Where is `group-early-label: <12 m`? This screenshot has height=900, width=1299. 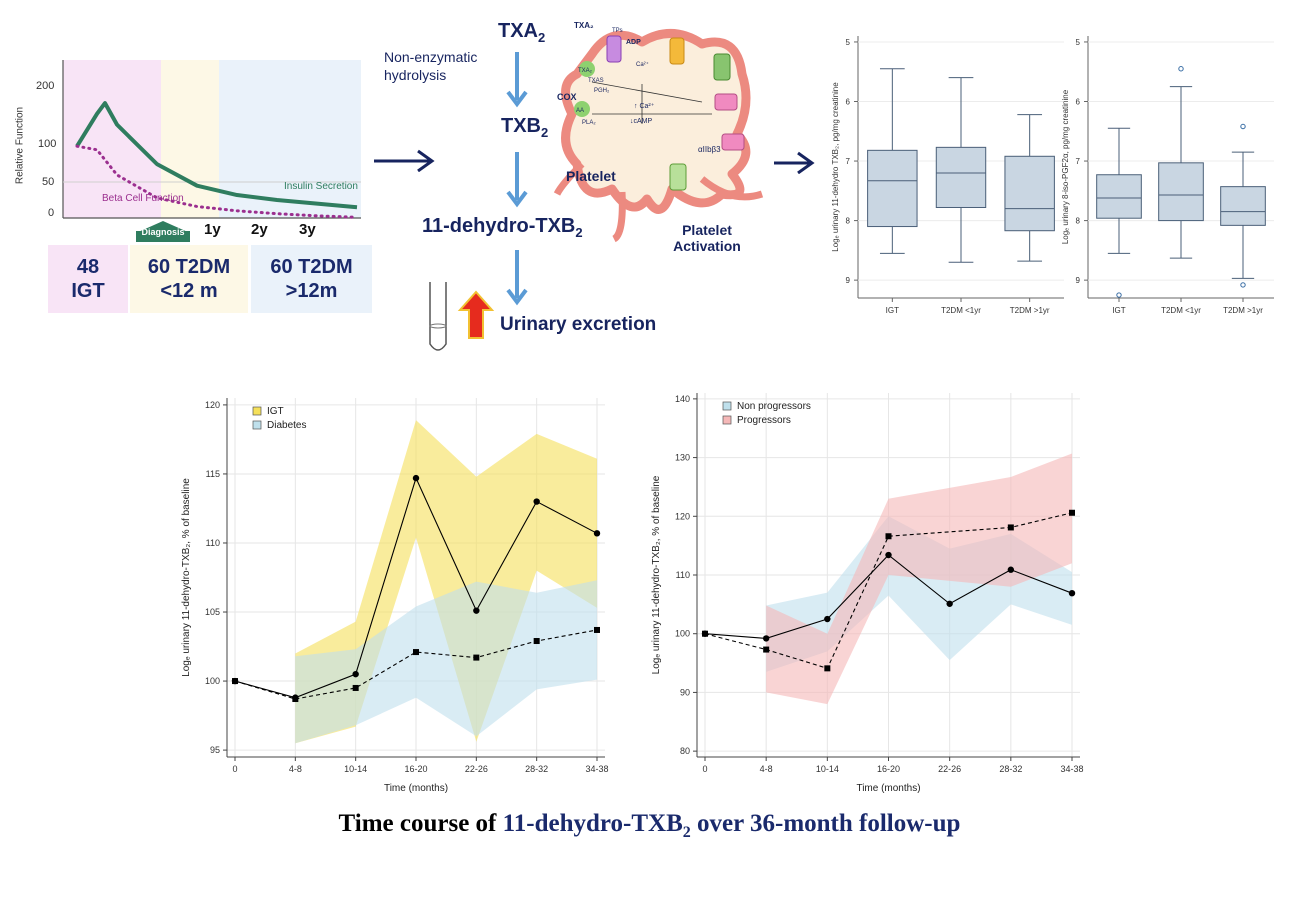 group-early-label: <12 m is located at coordinates (189, 291).